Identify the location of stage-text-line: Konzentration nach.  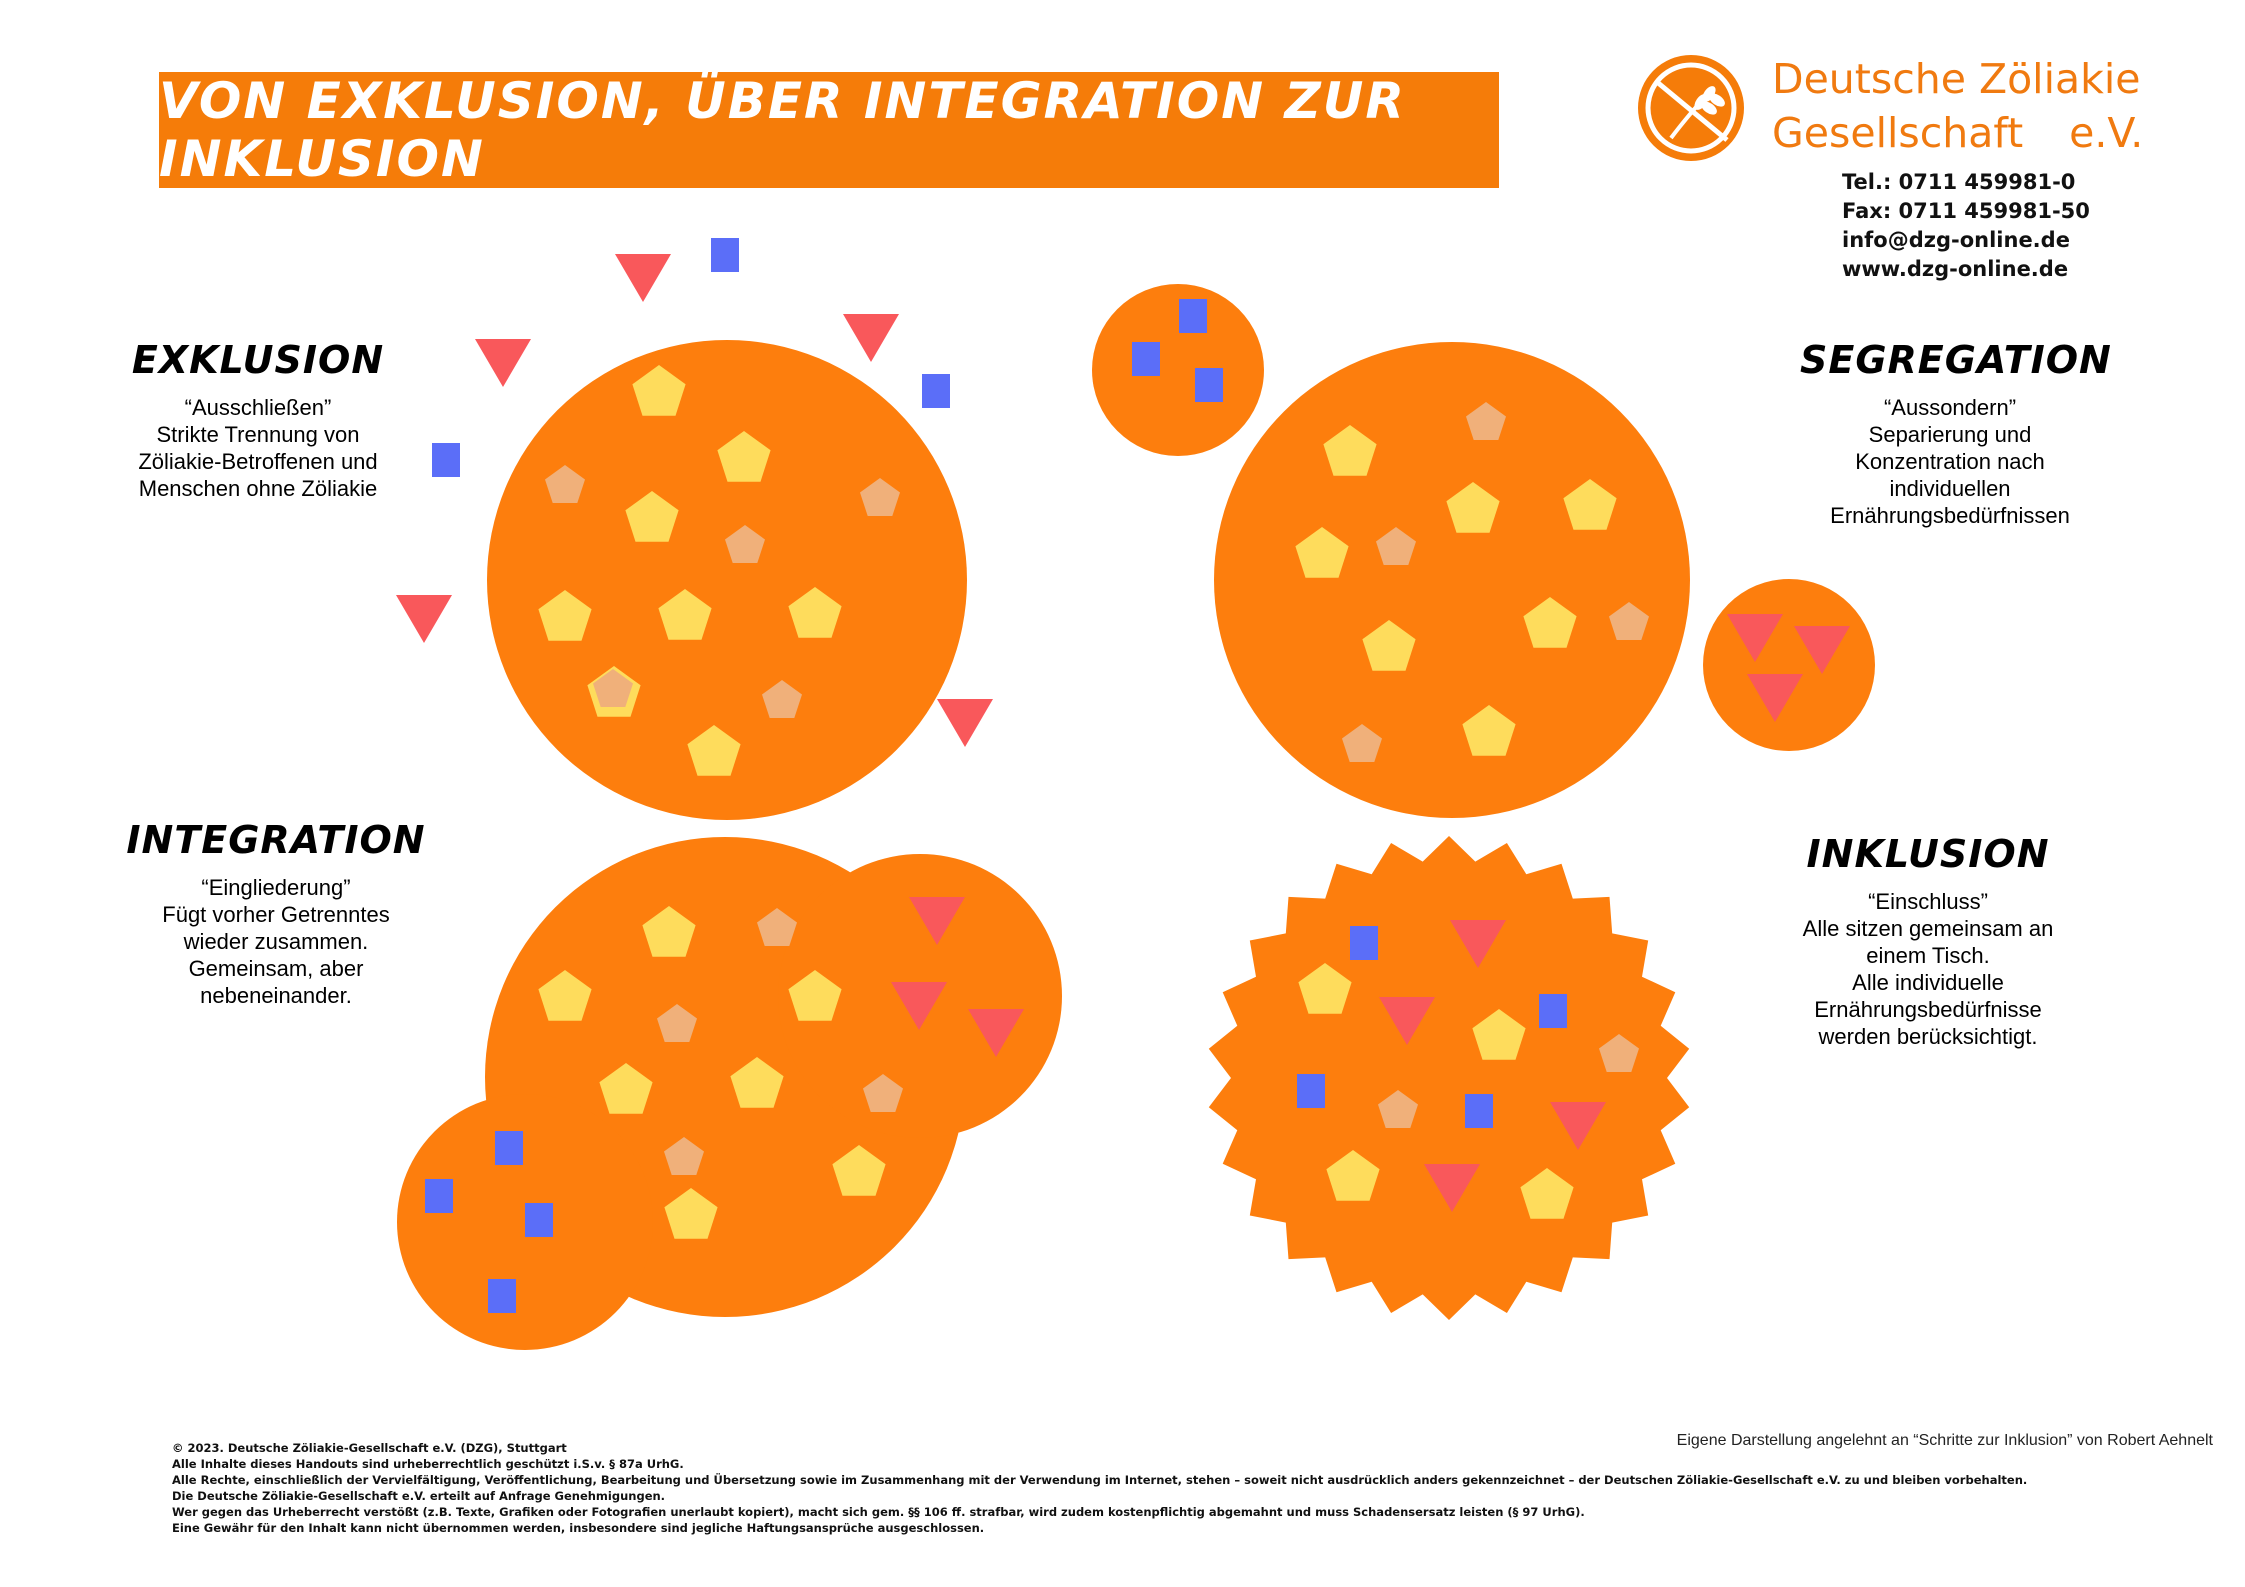
(1950, 461).